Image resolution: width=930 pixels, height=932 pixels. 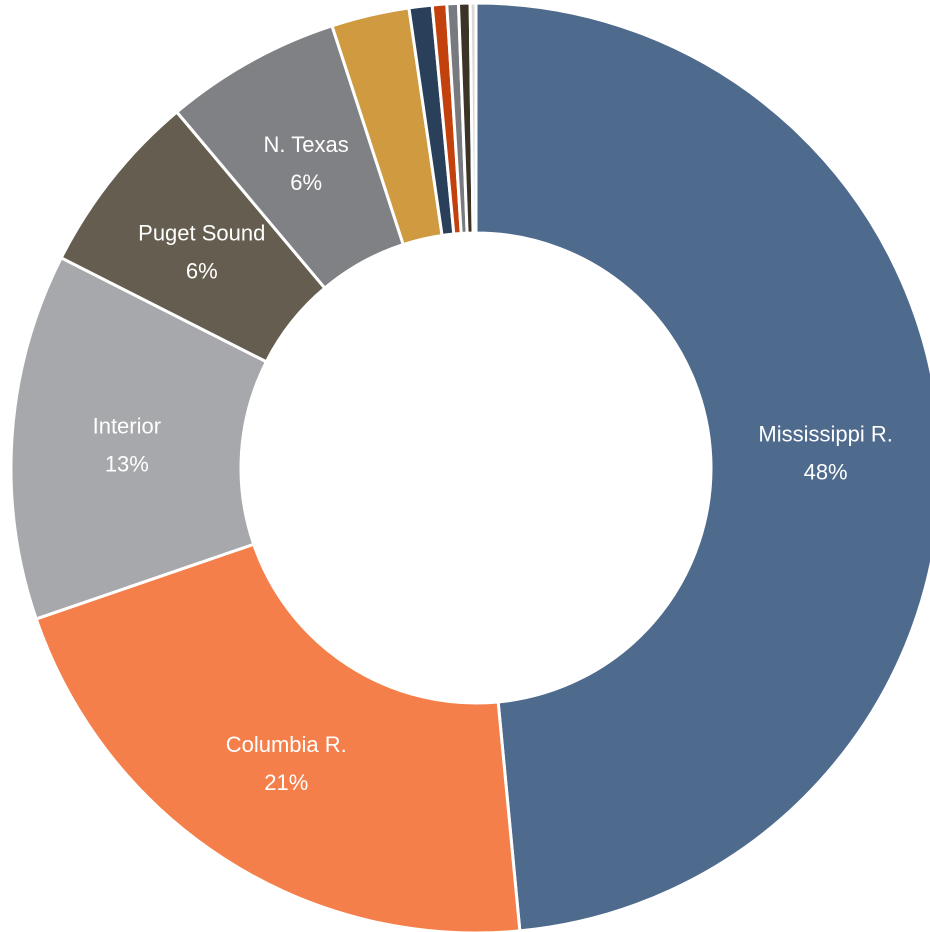 What do you see at coordinates (127, 426) in the screenshot?
I see `slice-label: Interior` at bounding box center [127, 426].